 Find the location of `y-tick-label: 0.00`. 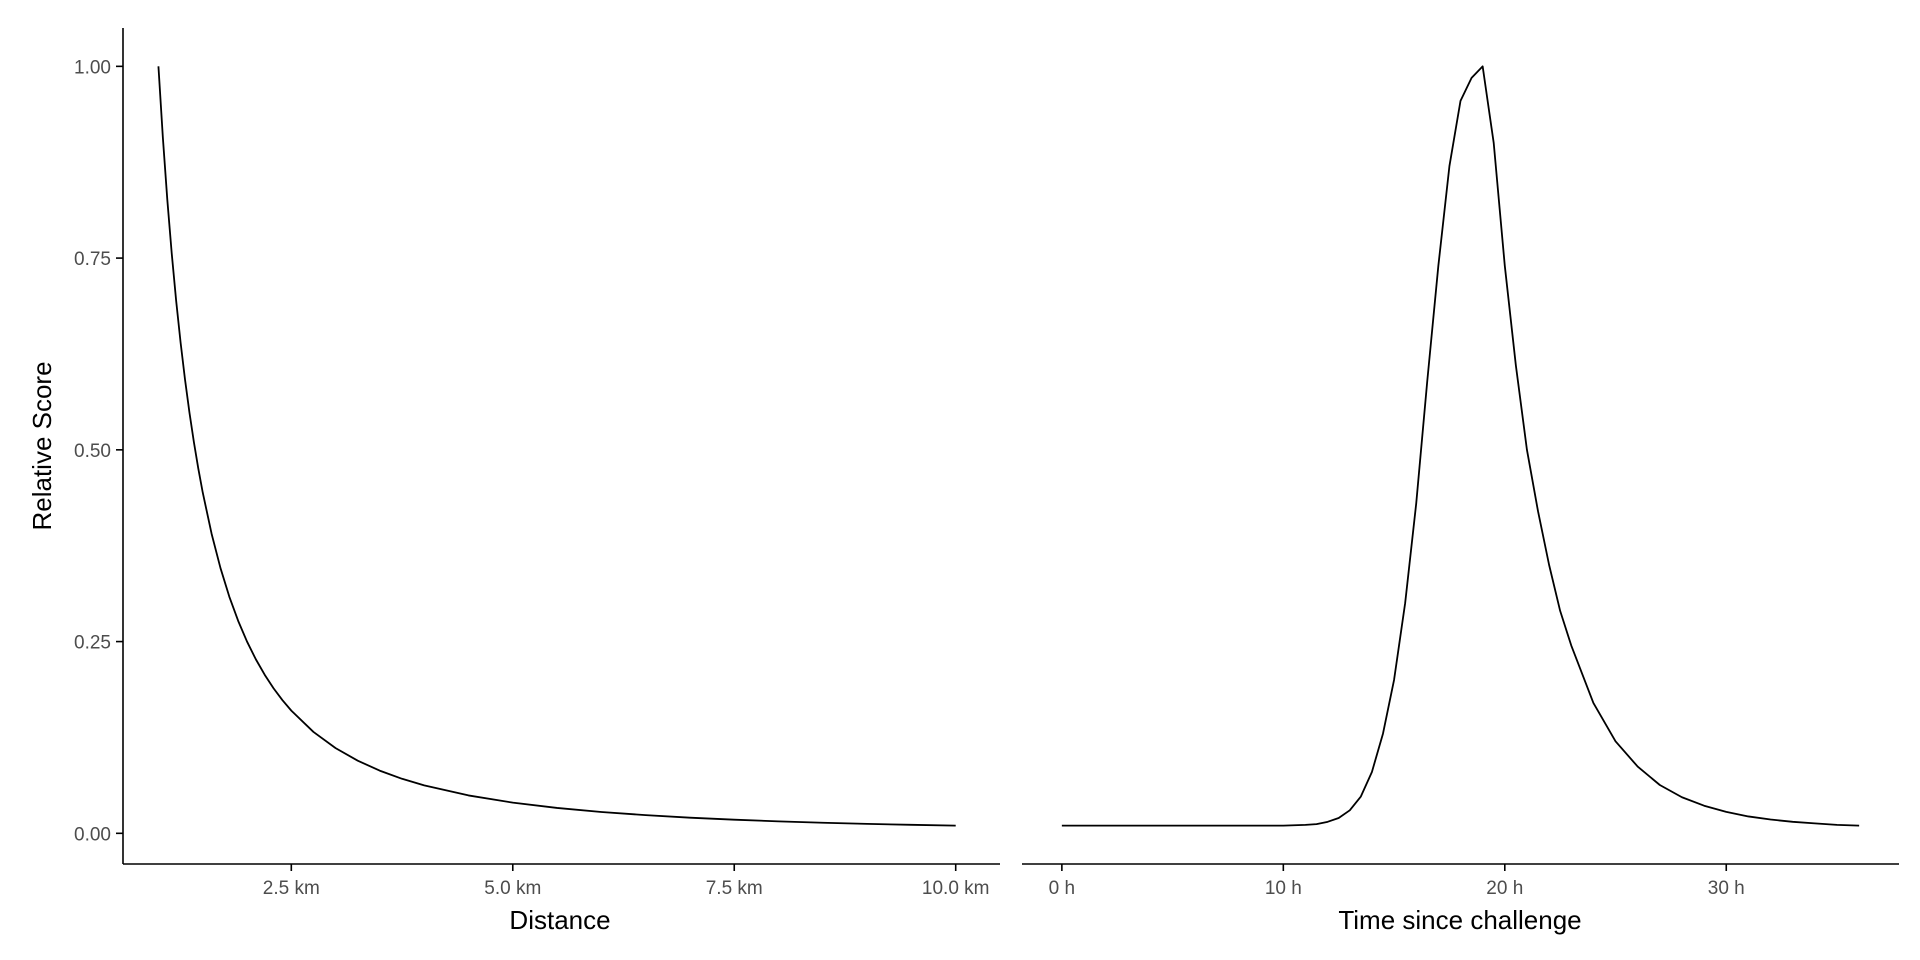

y-tick-label: 0.00 is located at coordinates (92, 834).